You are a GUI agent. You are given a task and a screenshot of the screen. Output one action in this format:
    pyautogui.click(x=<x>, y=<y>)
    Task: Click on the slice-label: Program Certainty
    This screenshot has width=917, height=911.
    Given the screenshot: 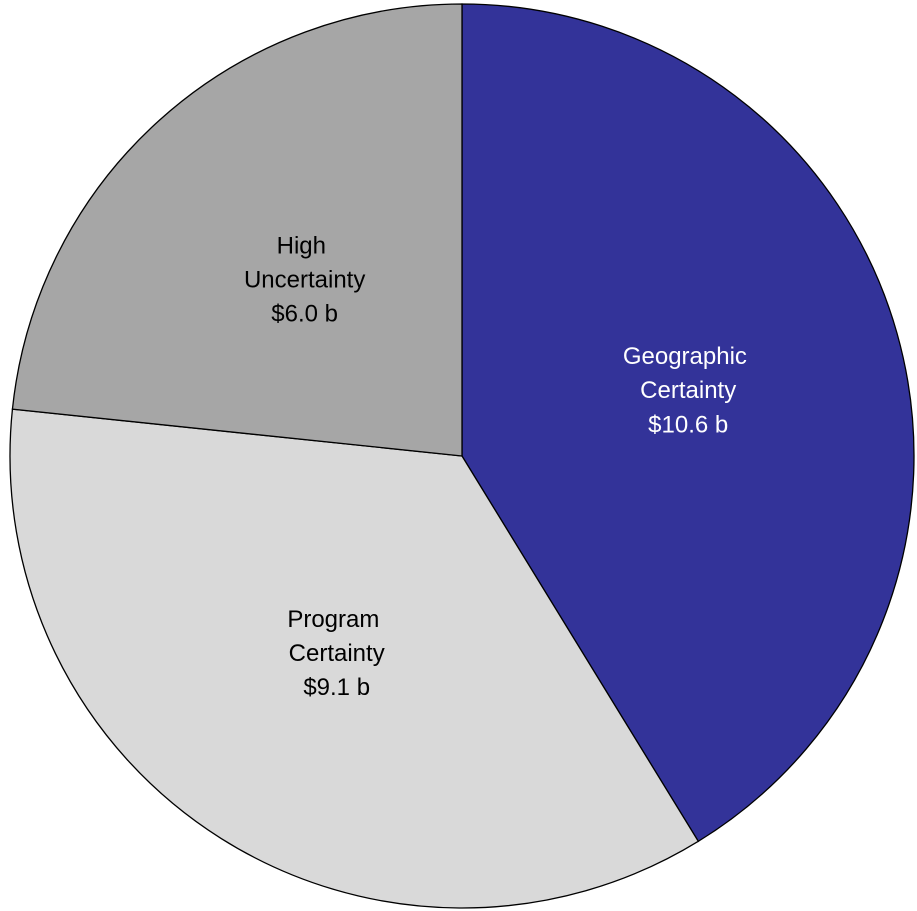 What is the action you would take?
    pyautogui.click(x=336, y=636)
    